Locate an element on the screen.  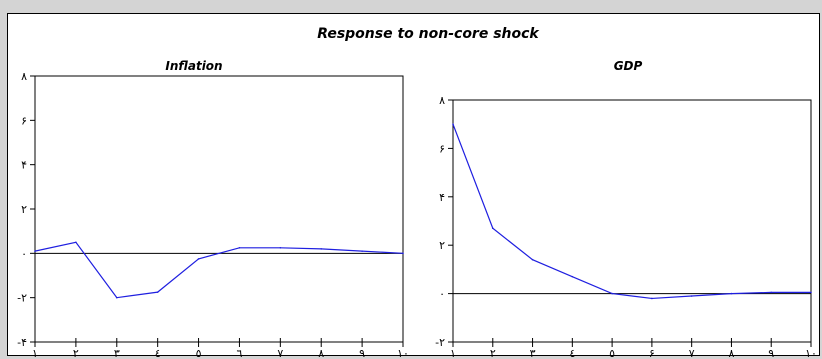
x-tick-label: ٦ is located at coordinates (239, 352).